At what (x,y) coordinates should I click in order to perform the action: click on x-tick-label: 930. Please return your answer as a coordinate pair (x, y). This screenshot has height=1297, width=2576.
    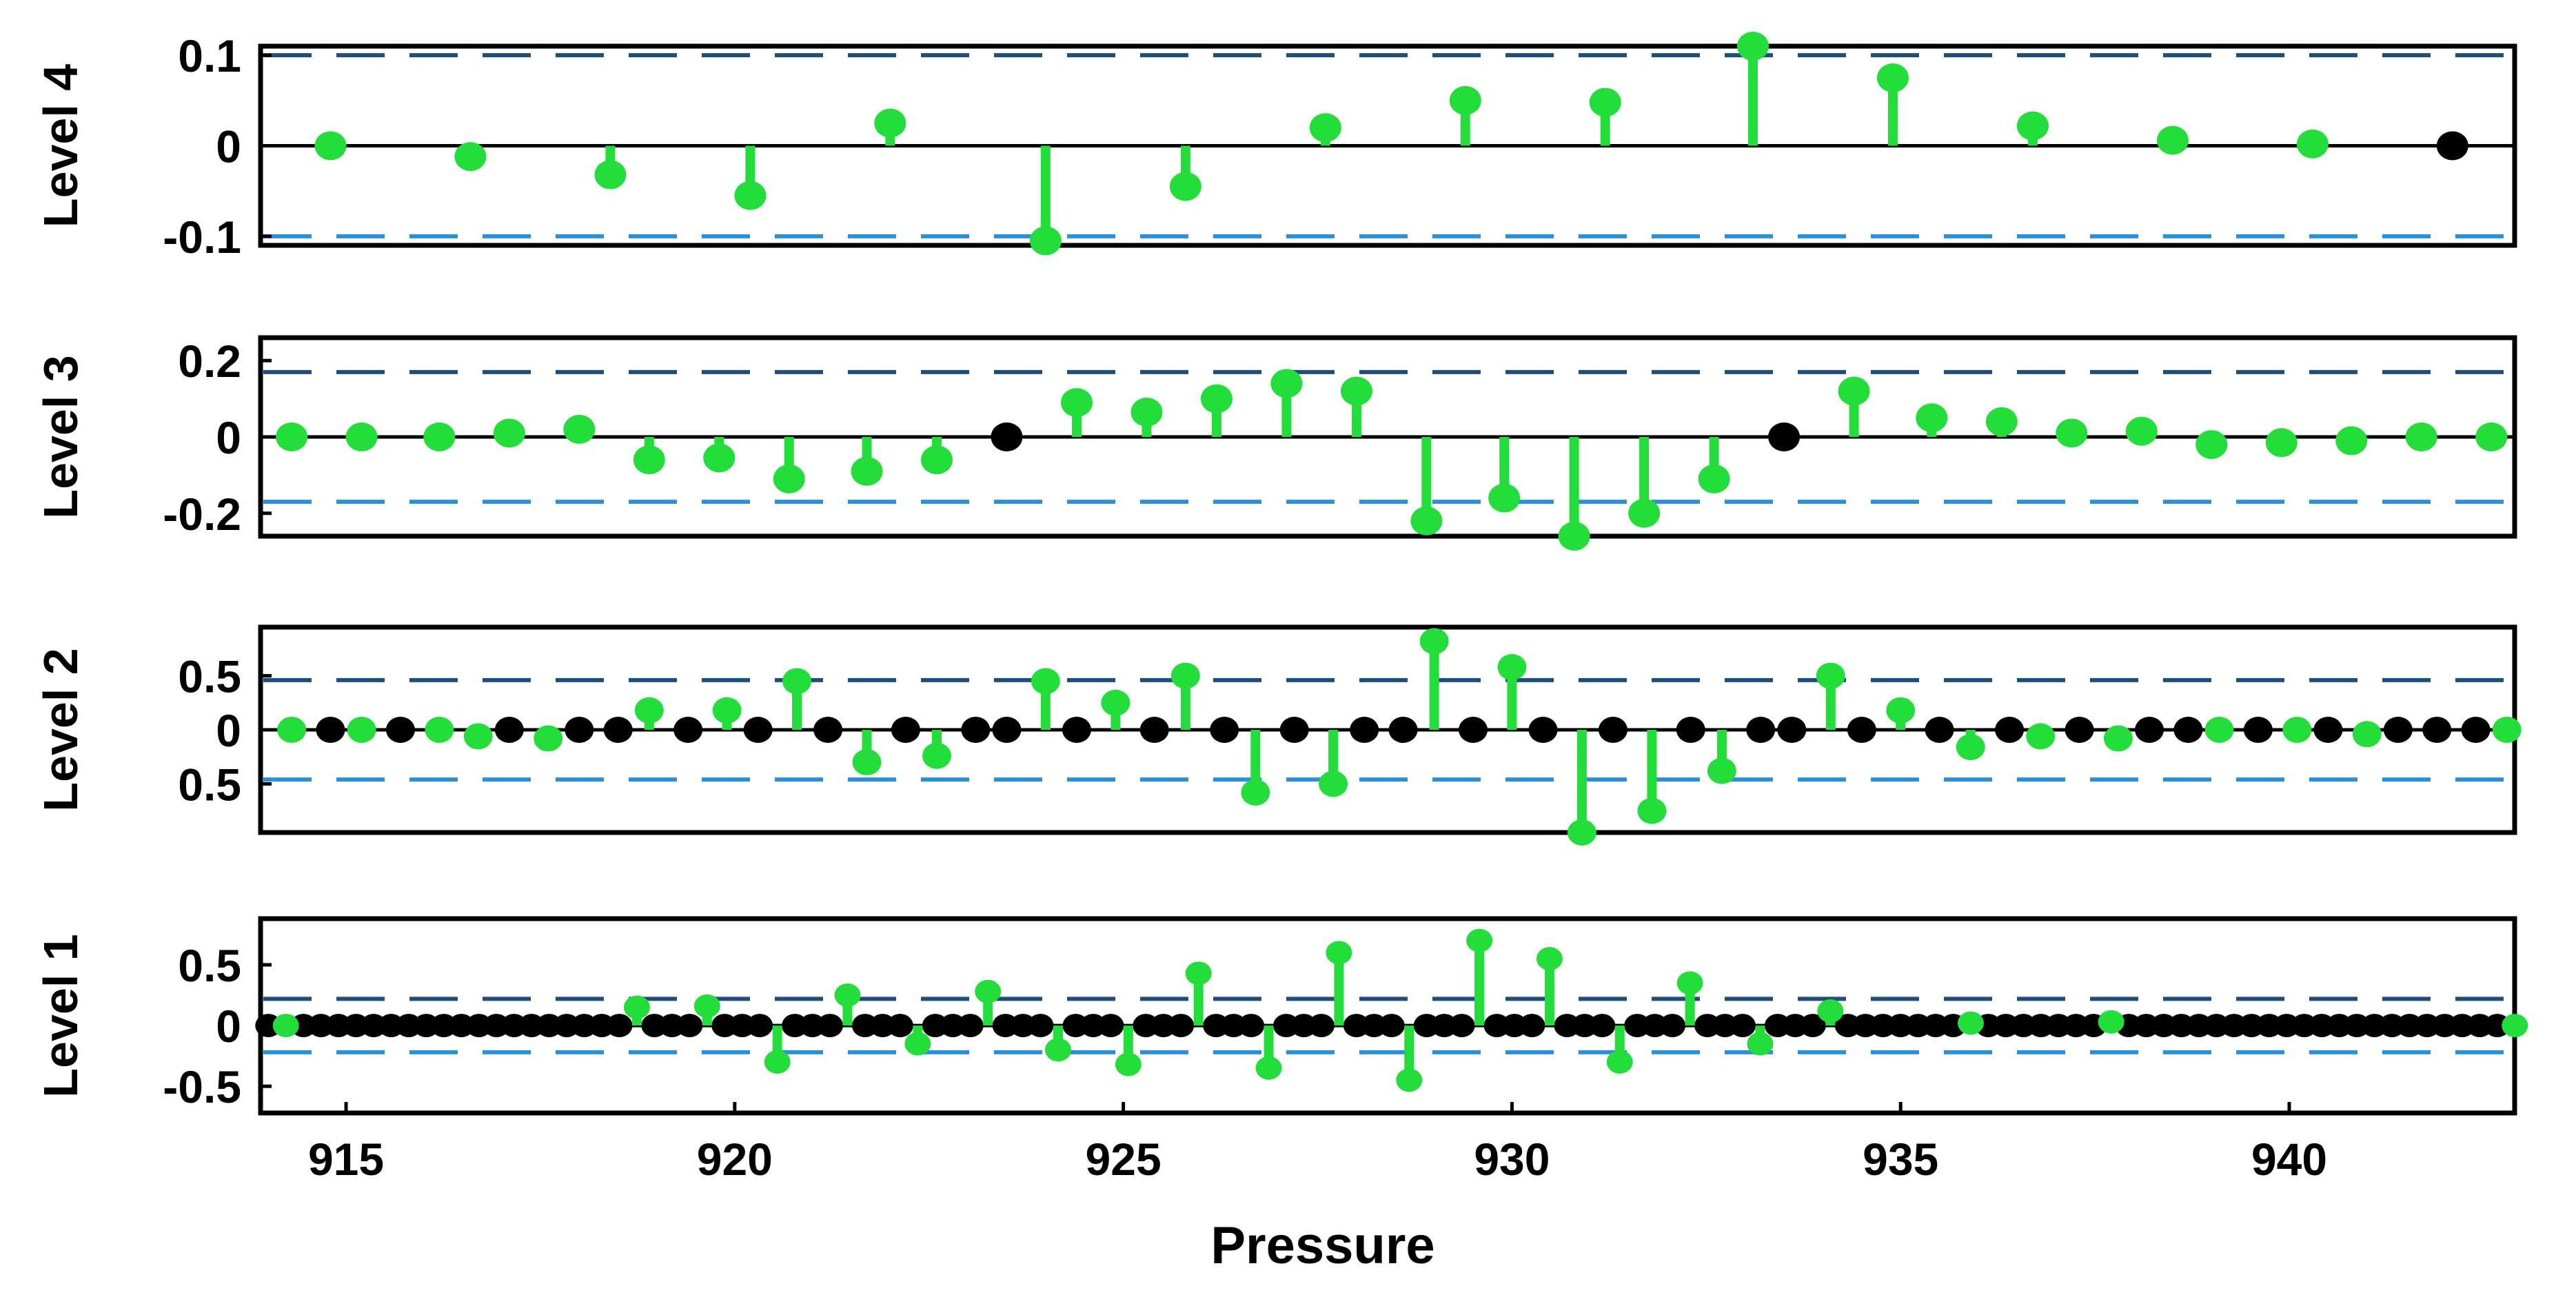
    Looking at the image, I should click on (1512, 1159).